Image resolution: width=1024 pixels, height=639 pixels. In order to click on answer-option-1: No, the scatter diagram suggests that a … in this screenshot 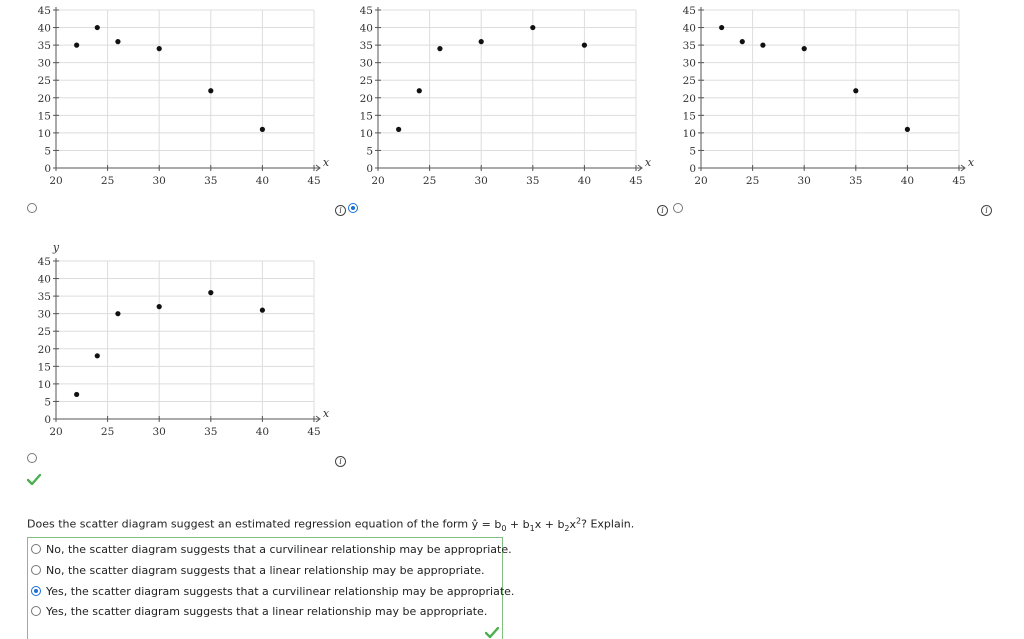, I will do `click(270, 549)`.